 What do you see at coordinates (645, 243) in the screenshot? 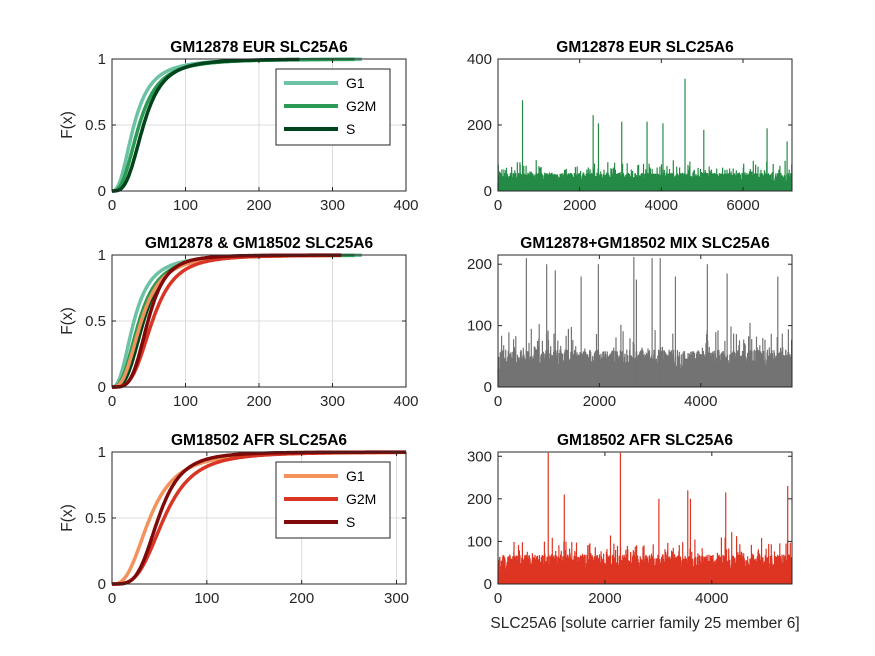
I see `chart-title: GM12878+GM18502 MIX SLC25A6` at bounding box center [645, 243].